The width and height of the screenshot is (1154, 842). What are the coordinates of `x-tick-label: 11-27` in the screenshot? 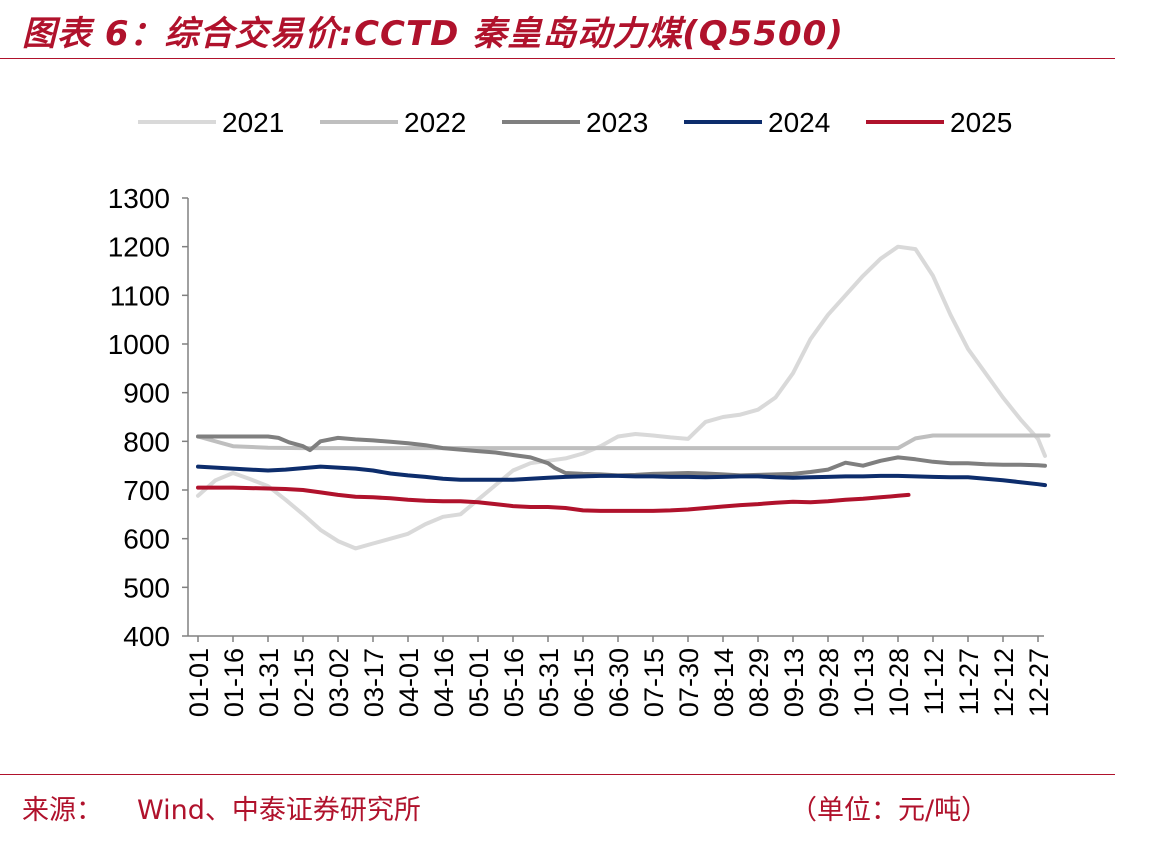 It's located at (969, 681).